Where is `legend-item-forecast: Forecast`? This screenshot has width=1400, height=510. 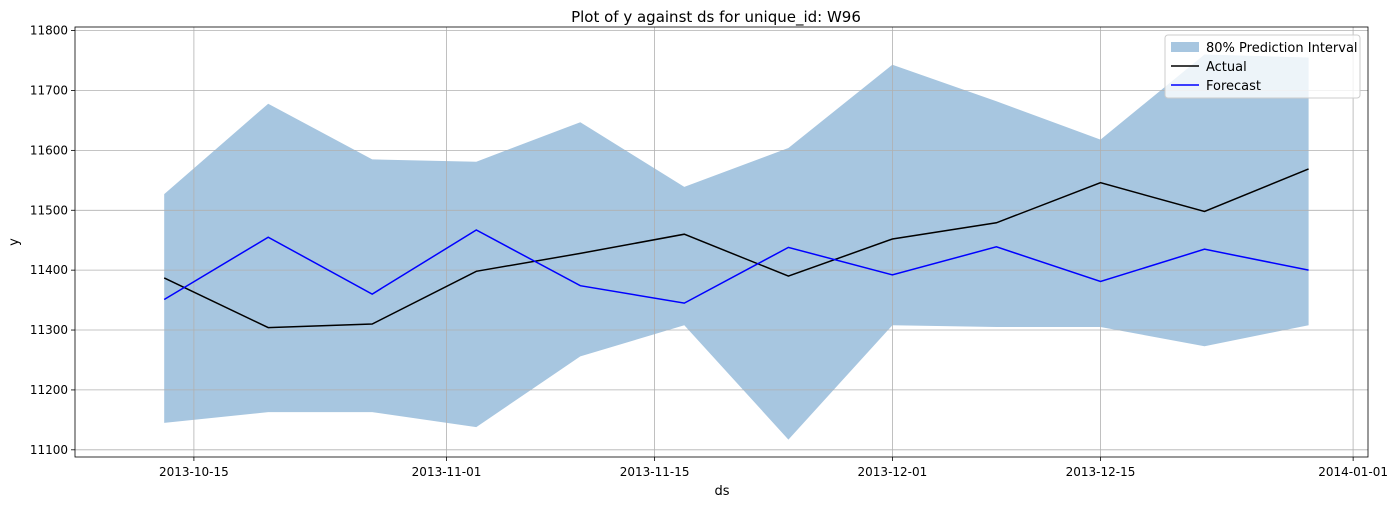
legend-item-forecast: Forecast is located at coordinates (1216, 86).